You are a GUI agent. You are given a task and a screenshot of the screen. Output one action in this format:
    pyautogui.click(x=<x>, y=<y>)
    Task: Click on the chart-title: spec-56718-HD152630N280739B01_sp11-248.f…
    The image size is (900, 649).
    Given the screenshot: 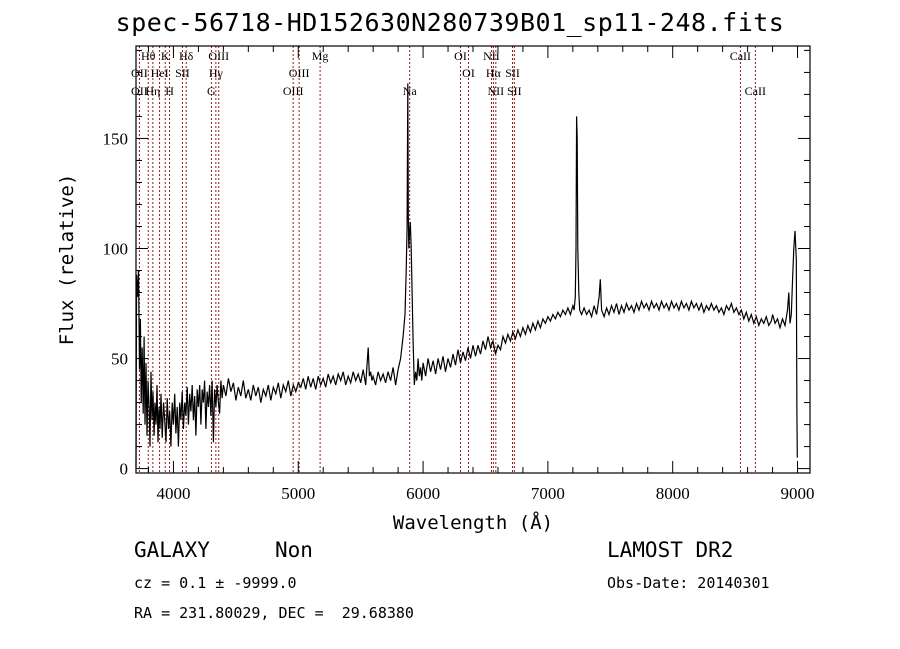 What is the action you would take?
    pyautogui.click(x=450, y=22)
    